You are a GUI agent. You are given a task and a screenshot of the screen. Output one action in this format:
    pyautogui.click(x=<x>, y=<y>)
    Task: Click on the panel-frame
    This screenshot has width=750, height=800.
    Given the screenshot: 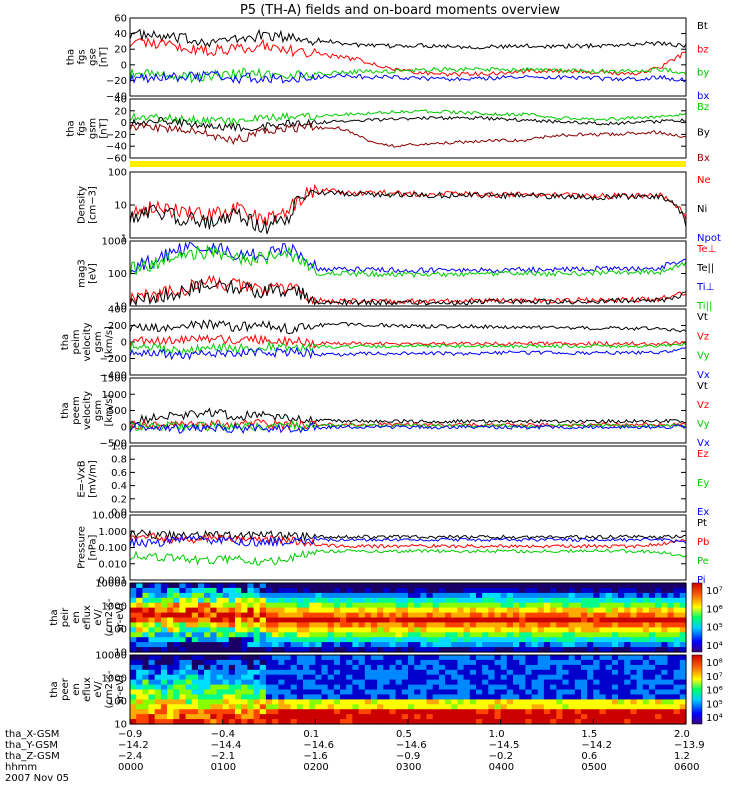 What is the action you would take?
    pyautogui.click(x=408, y=410)
    